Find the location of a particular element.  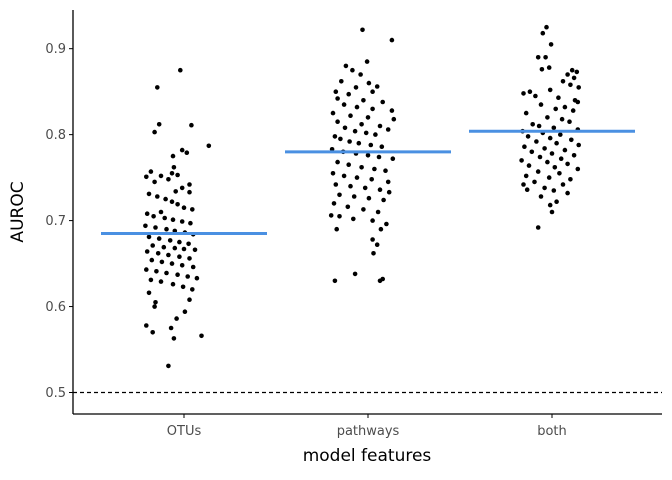

x-tick-label: both is located at coordinates (552, 431).